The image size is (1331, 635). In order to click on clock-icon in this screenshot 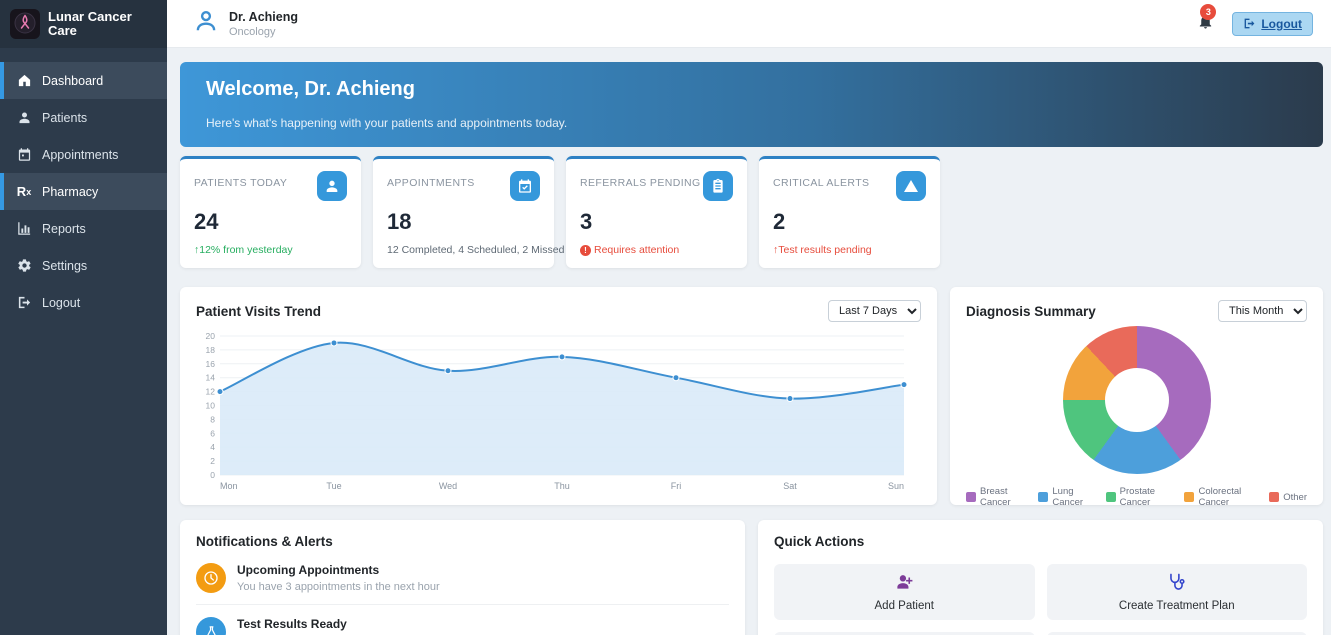, I will do `click(211, 578)`.